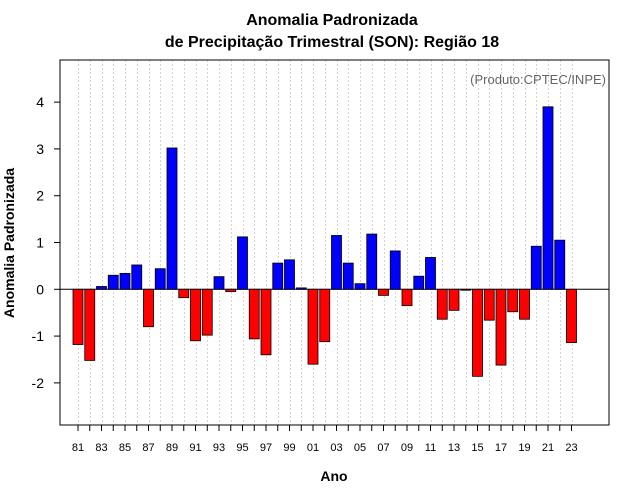 Image resolution: width=640 pixels, height=500 pixels. Describe the element at coordinates (489, 304) in the screenshot. I see `bar-2016` at that location.